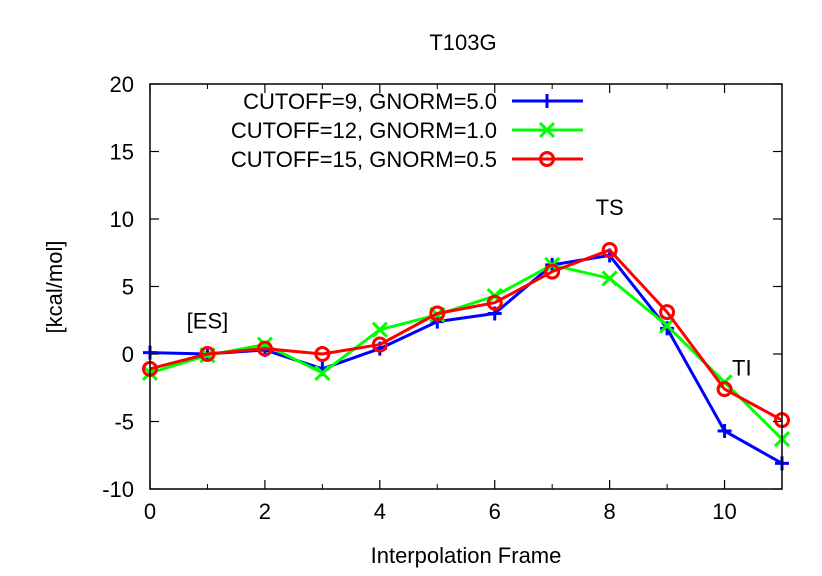  I want to click on annotation-label: [ES], so click(208, 320).